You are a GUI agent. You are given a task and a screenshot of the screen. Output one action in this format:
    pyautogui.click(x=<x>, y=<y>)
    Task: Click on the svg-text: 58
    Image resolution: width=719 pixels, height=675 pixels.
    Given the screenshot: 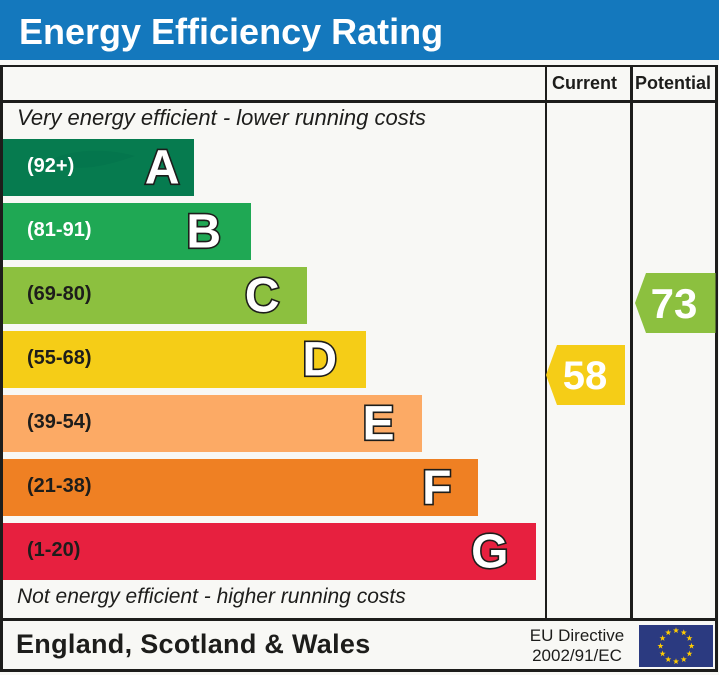 What is the action you would take?
    pyautogui.click(x=585, y=376)
    